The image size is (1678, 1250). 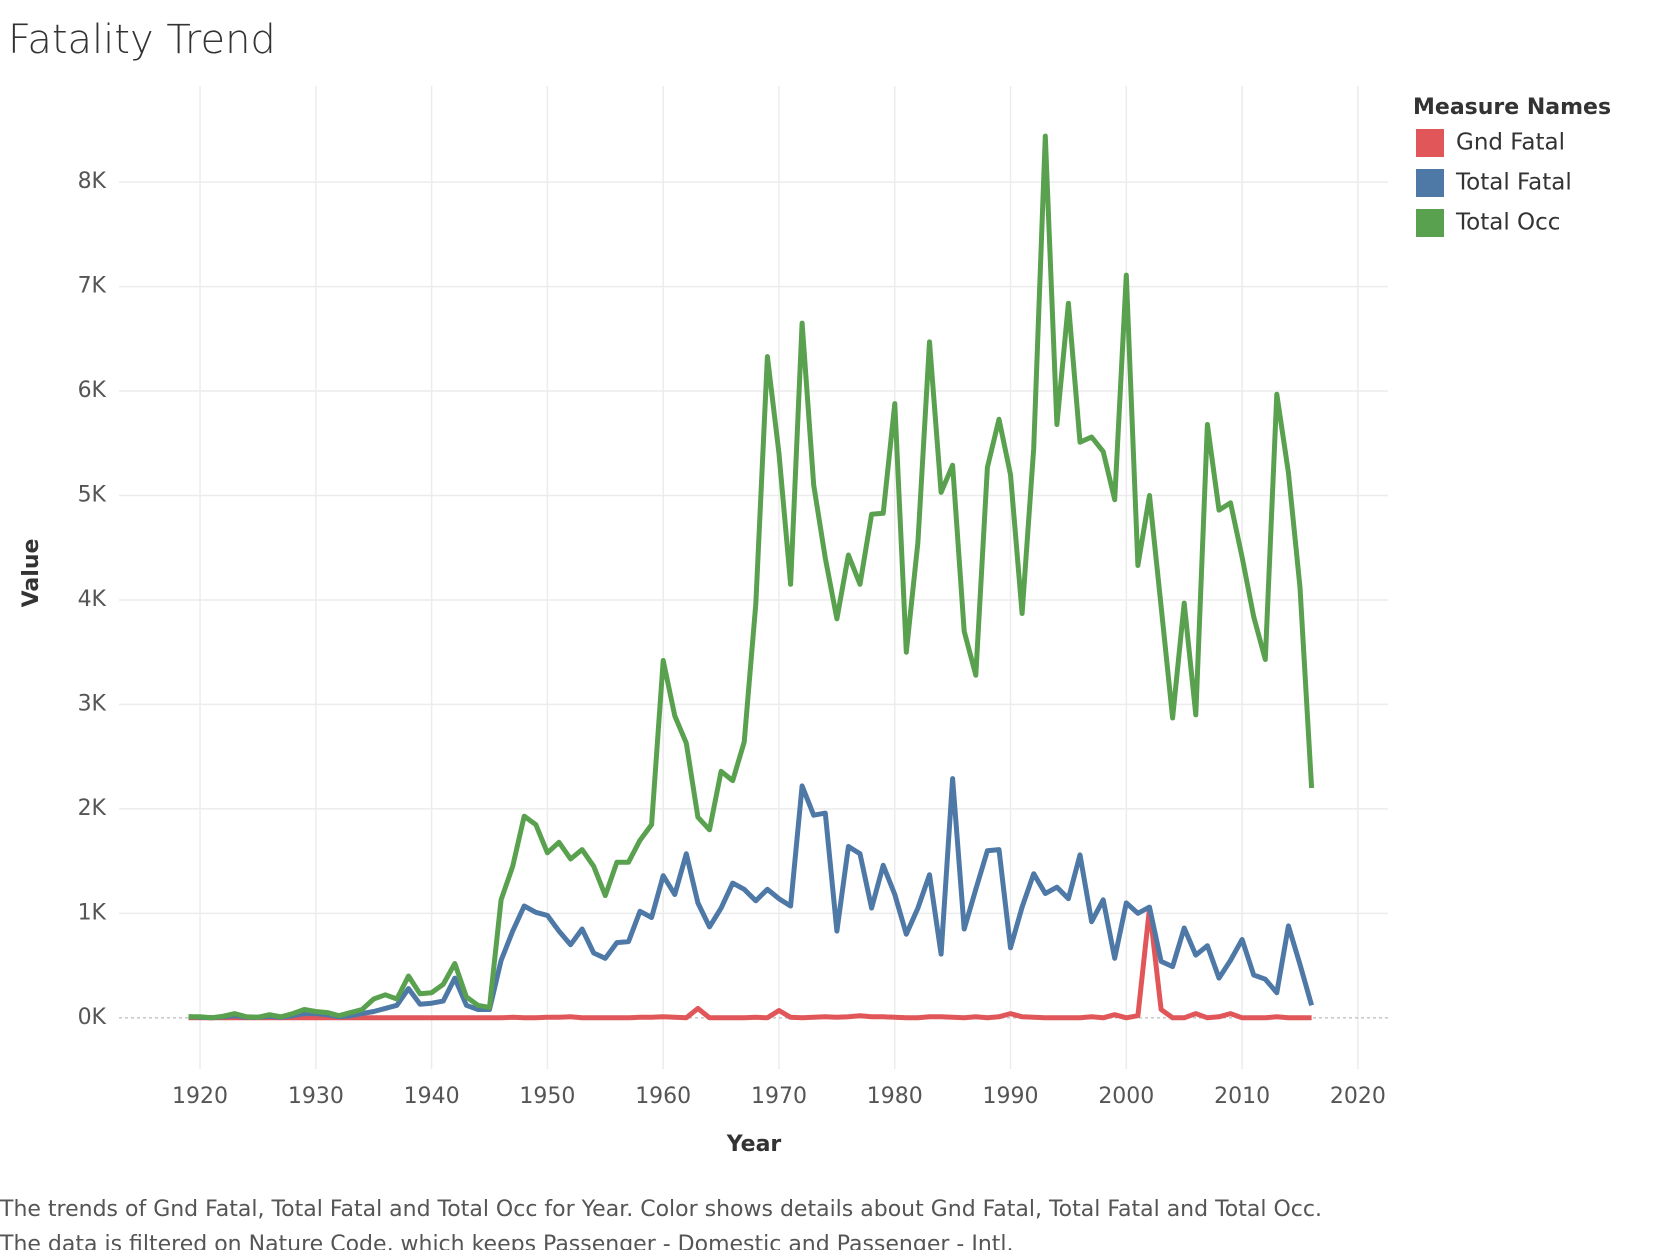 I want to click on y-tick-label: 7K, so click(x=92, y=286).